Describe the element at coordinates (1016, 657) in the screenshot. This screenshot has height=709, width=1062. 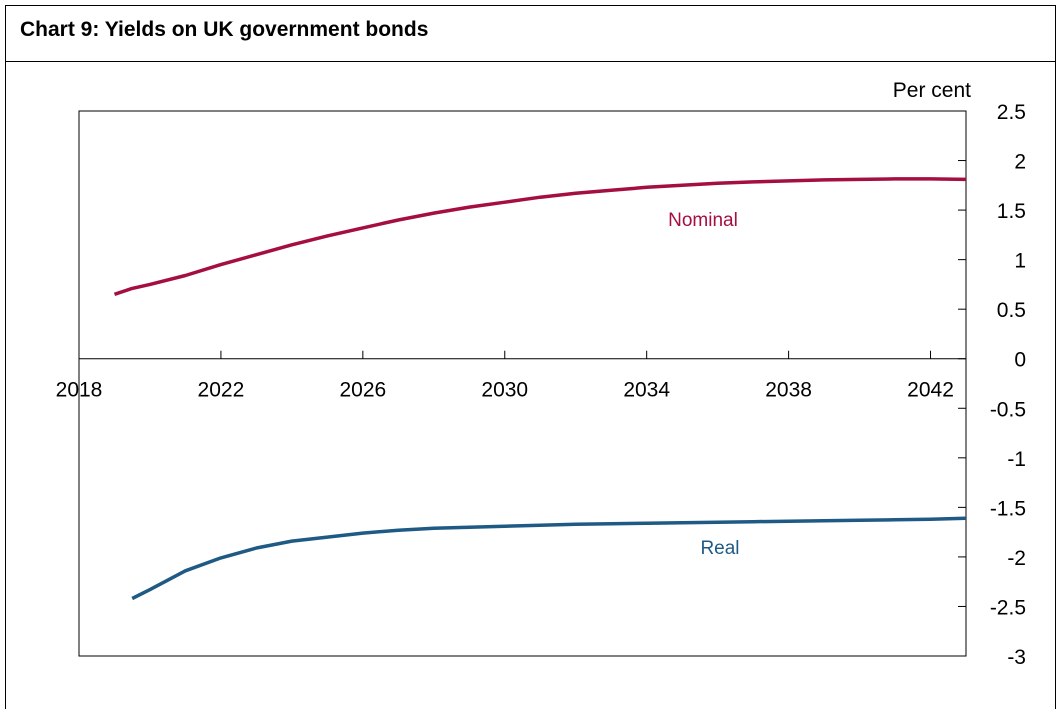
I see `y-tick-label: -3` at that location.